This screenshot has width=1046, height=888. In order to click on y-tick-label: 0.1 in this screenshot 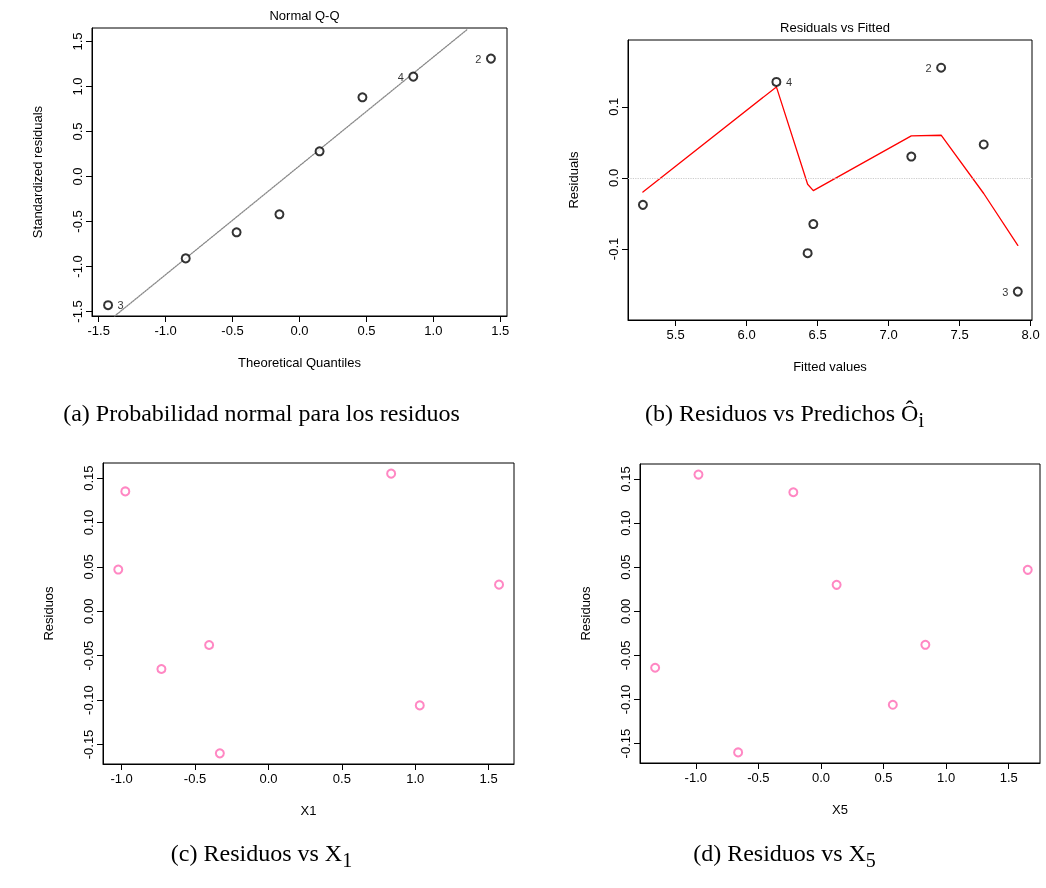, I will do `click(613, 106)`.